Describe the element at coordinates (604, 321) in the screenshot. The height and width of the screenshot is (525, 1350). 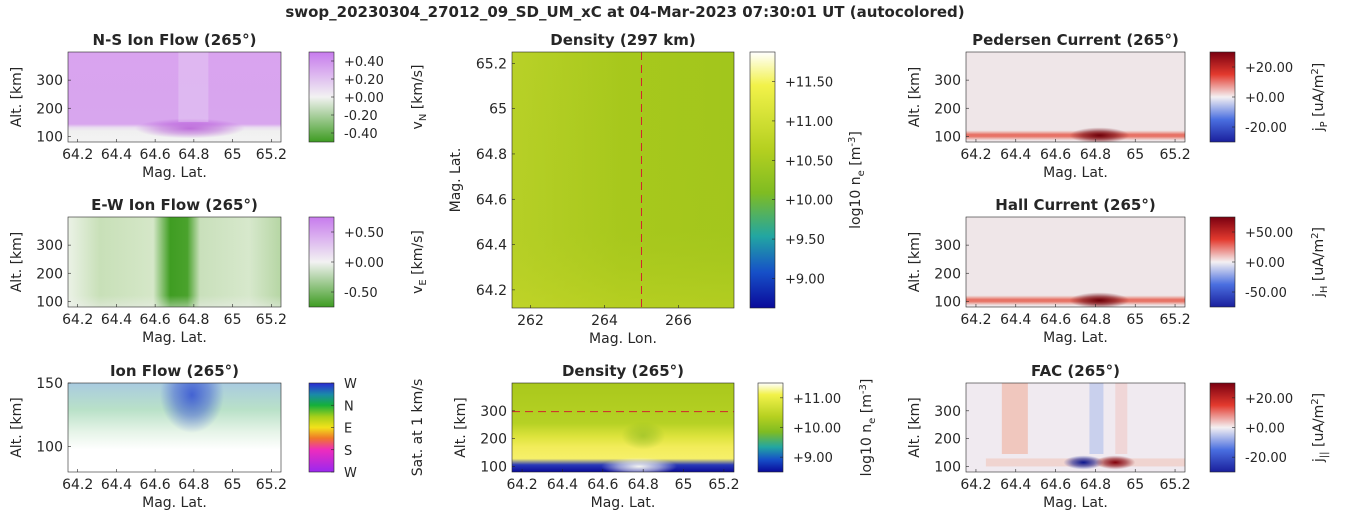
I see `x-tick-label: 264` at that location.